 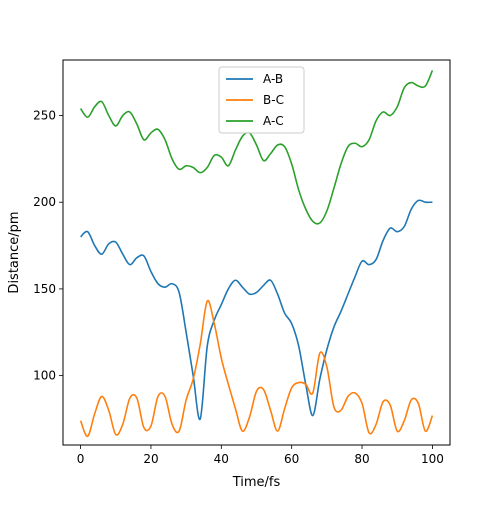 I want to click on y-tick-label: 250, so click(x=44, y=115).